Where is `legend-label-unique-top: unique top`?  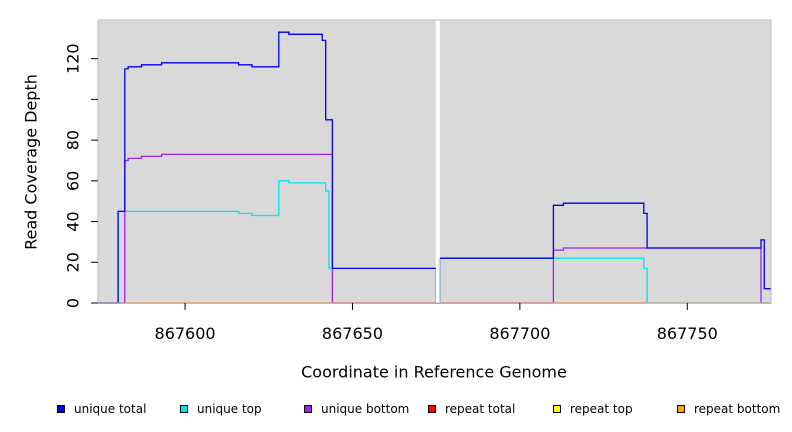 legend-label-unique-top: unique top is located at coordinates (229, 409).